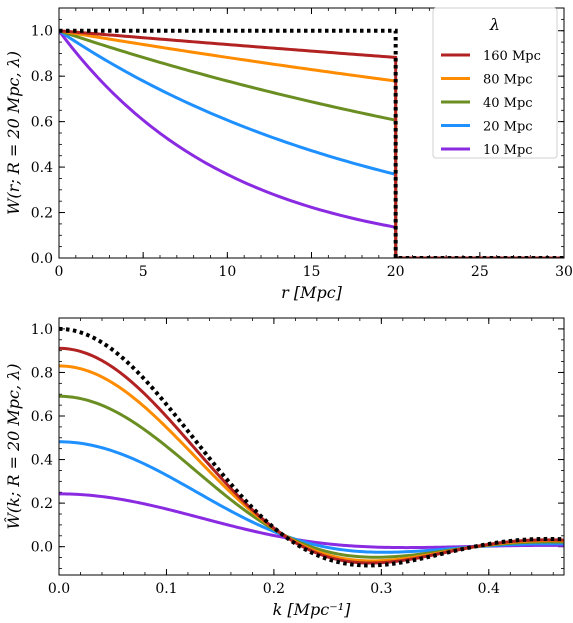 The width and height of the screenshot is (573, 623). What do you see at coordinates (312, 272) in the screenshot?
I see `x-tick-label: 15` at bounding box center [312, 272].